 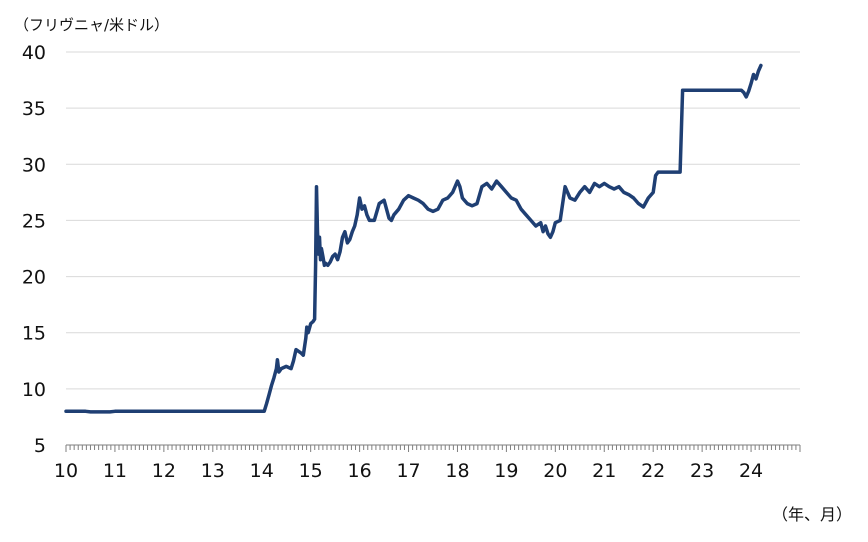 What do you see at coordinates (34, 53) in the screenshot?
I see `y-tick-label: 40` at bounding box center [34, 53].